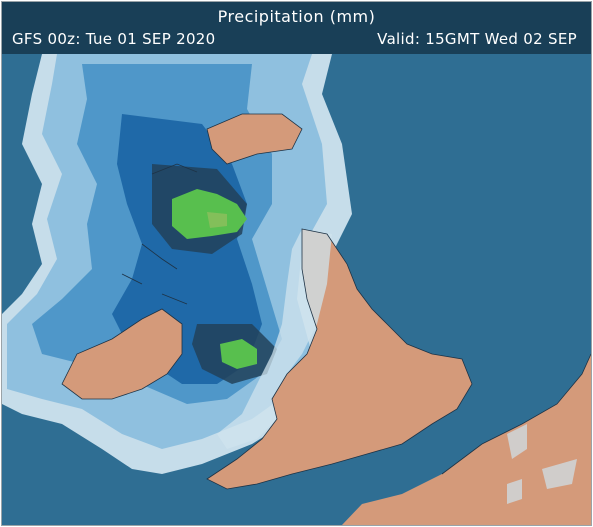 This screenshot has width=593, height=527. Describe the element at coordinates (274, 339) in the screenshot. I see `precip-over-land` at that location.